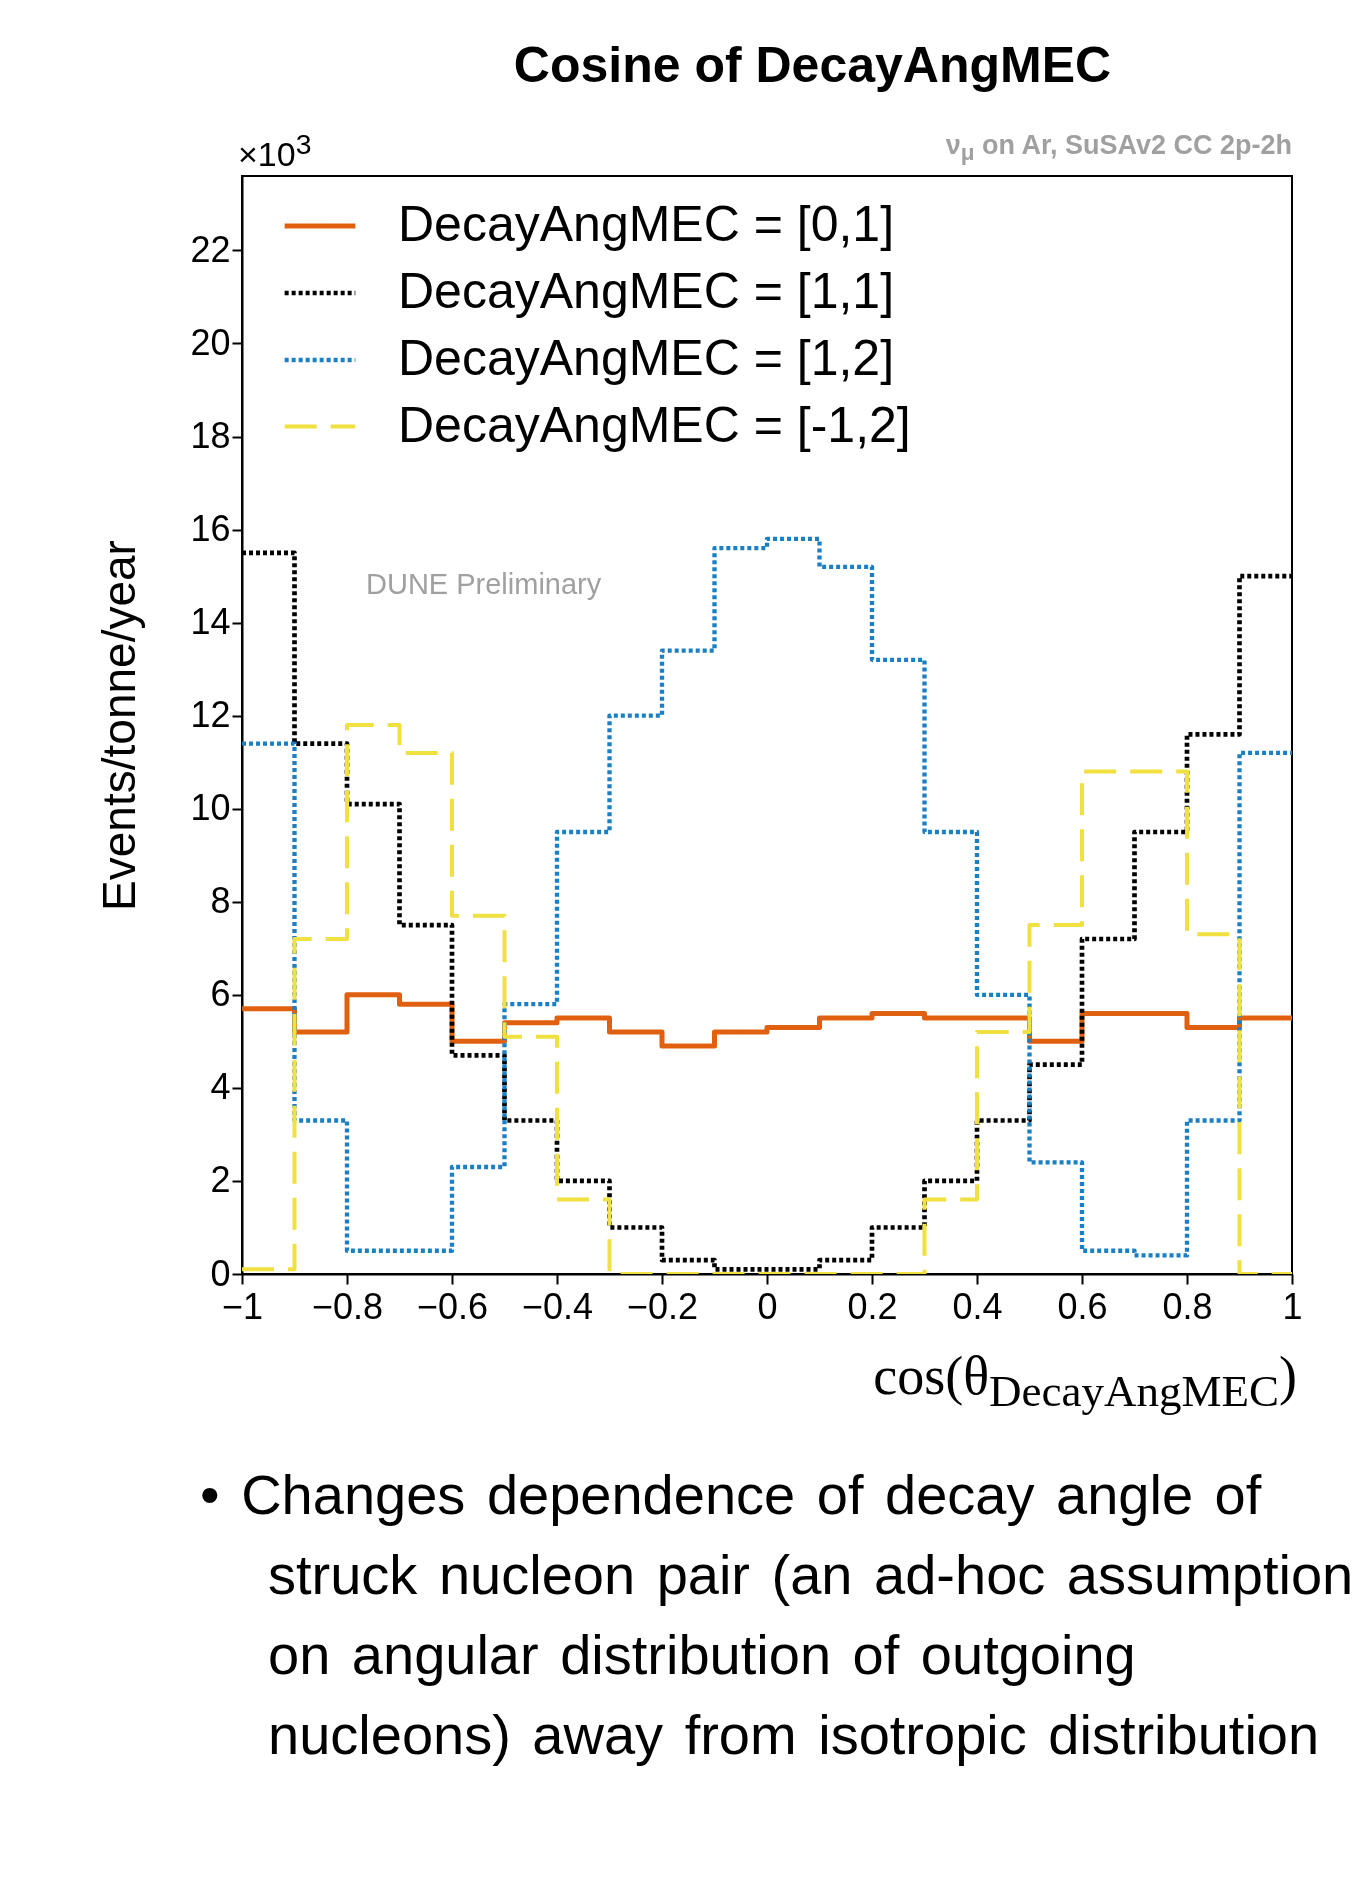 The image size is (1355, 1881). I want to click on y-tick-label: 10, so click(210, 808).